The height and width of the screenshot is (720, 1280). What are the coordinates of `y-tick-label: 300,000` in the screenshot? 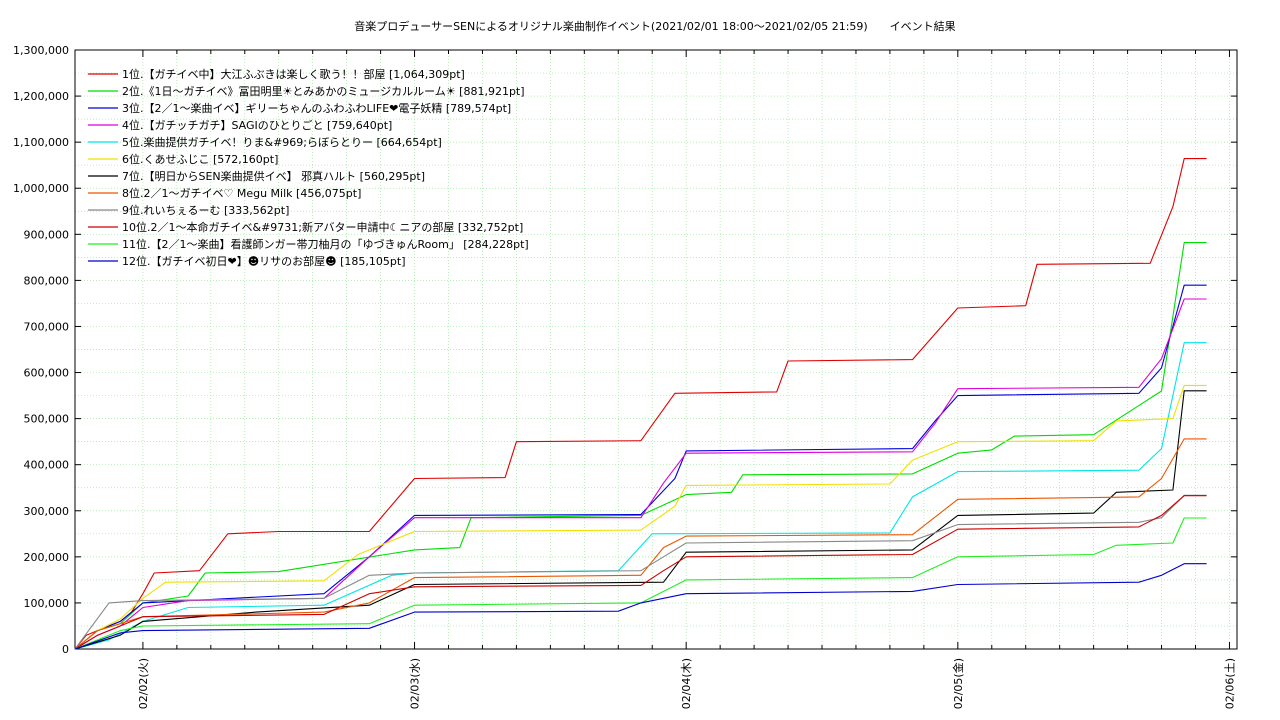 It's located at (47, 511).